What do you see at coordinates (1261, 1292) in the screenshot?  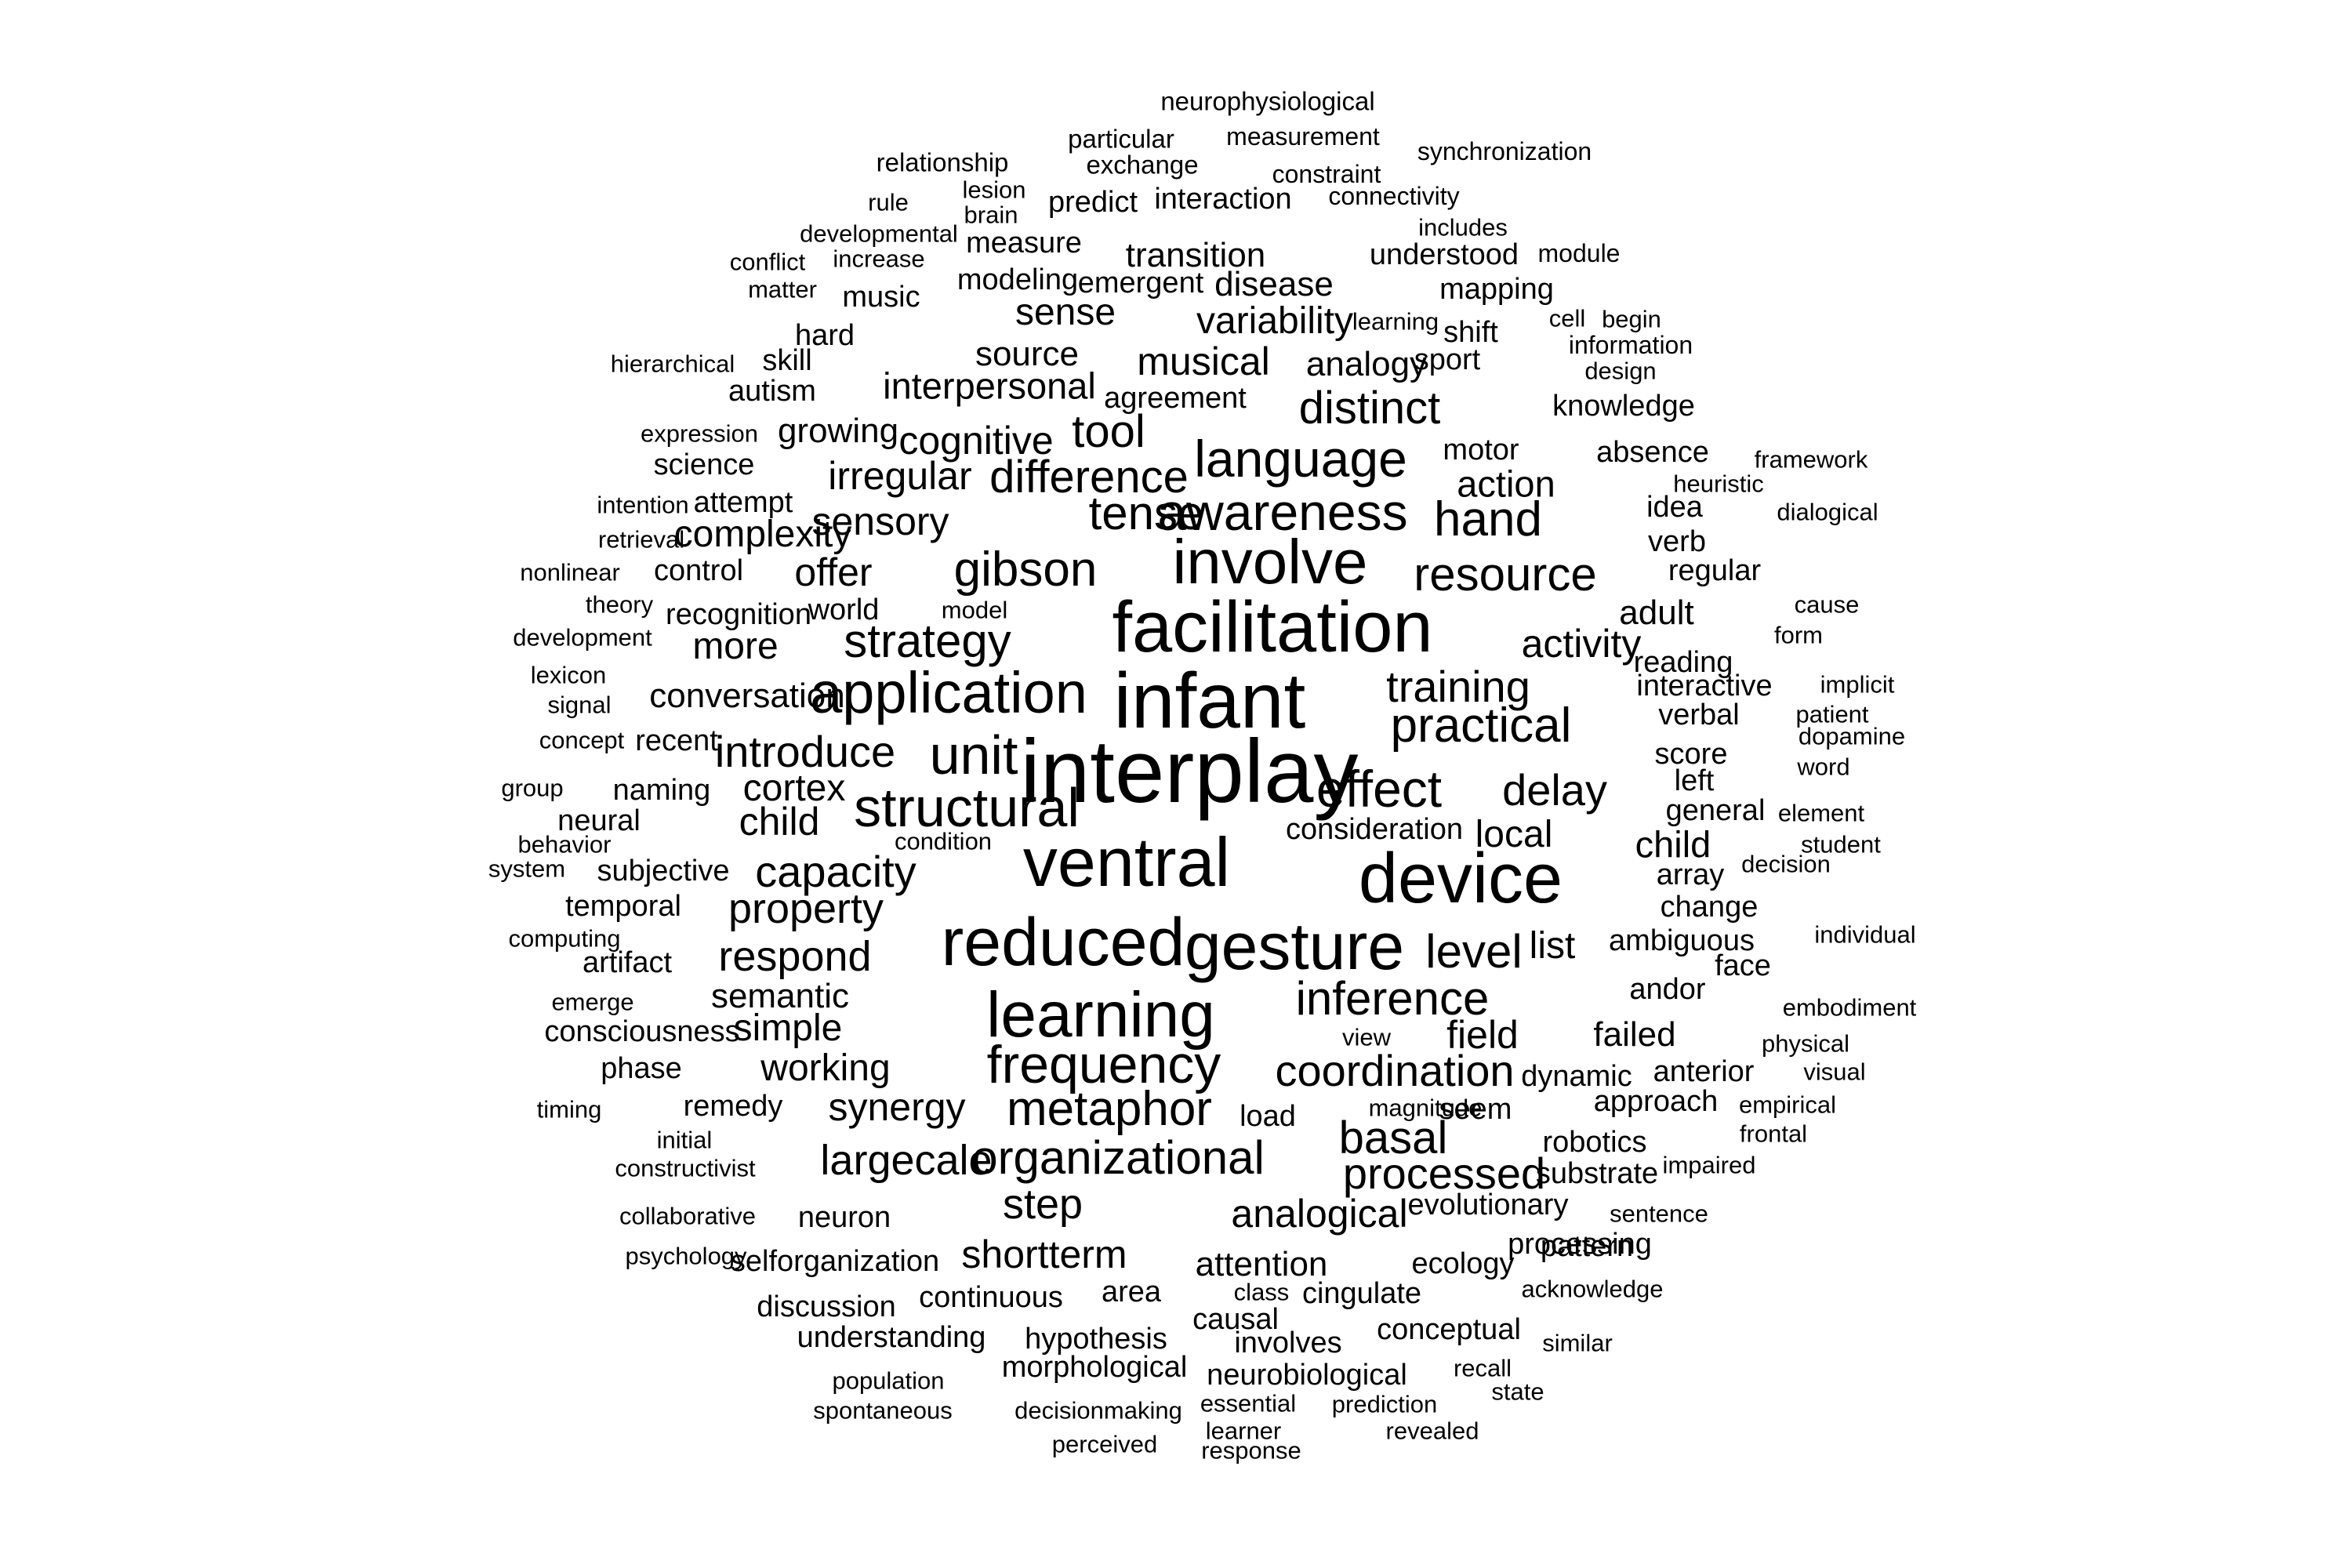 I see `cloud-word: class` at bounding box center [1261, 1292].